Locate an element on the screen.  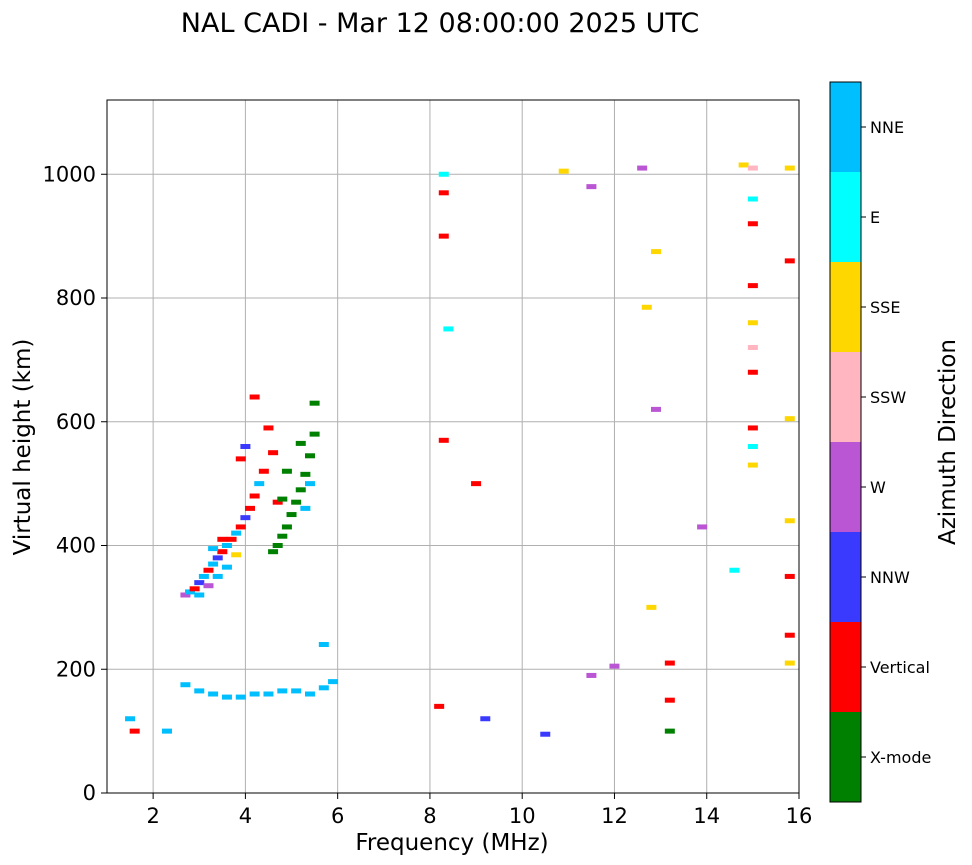
colorbar-tick-label: SSE is located at coordinates (885, 307).